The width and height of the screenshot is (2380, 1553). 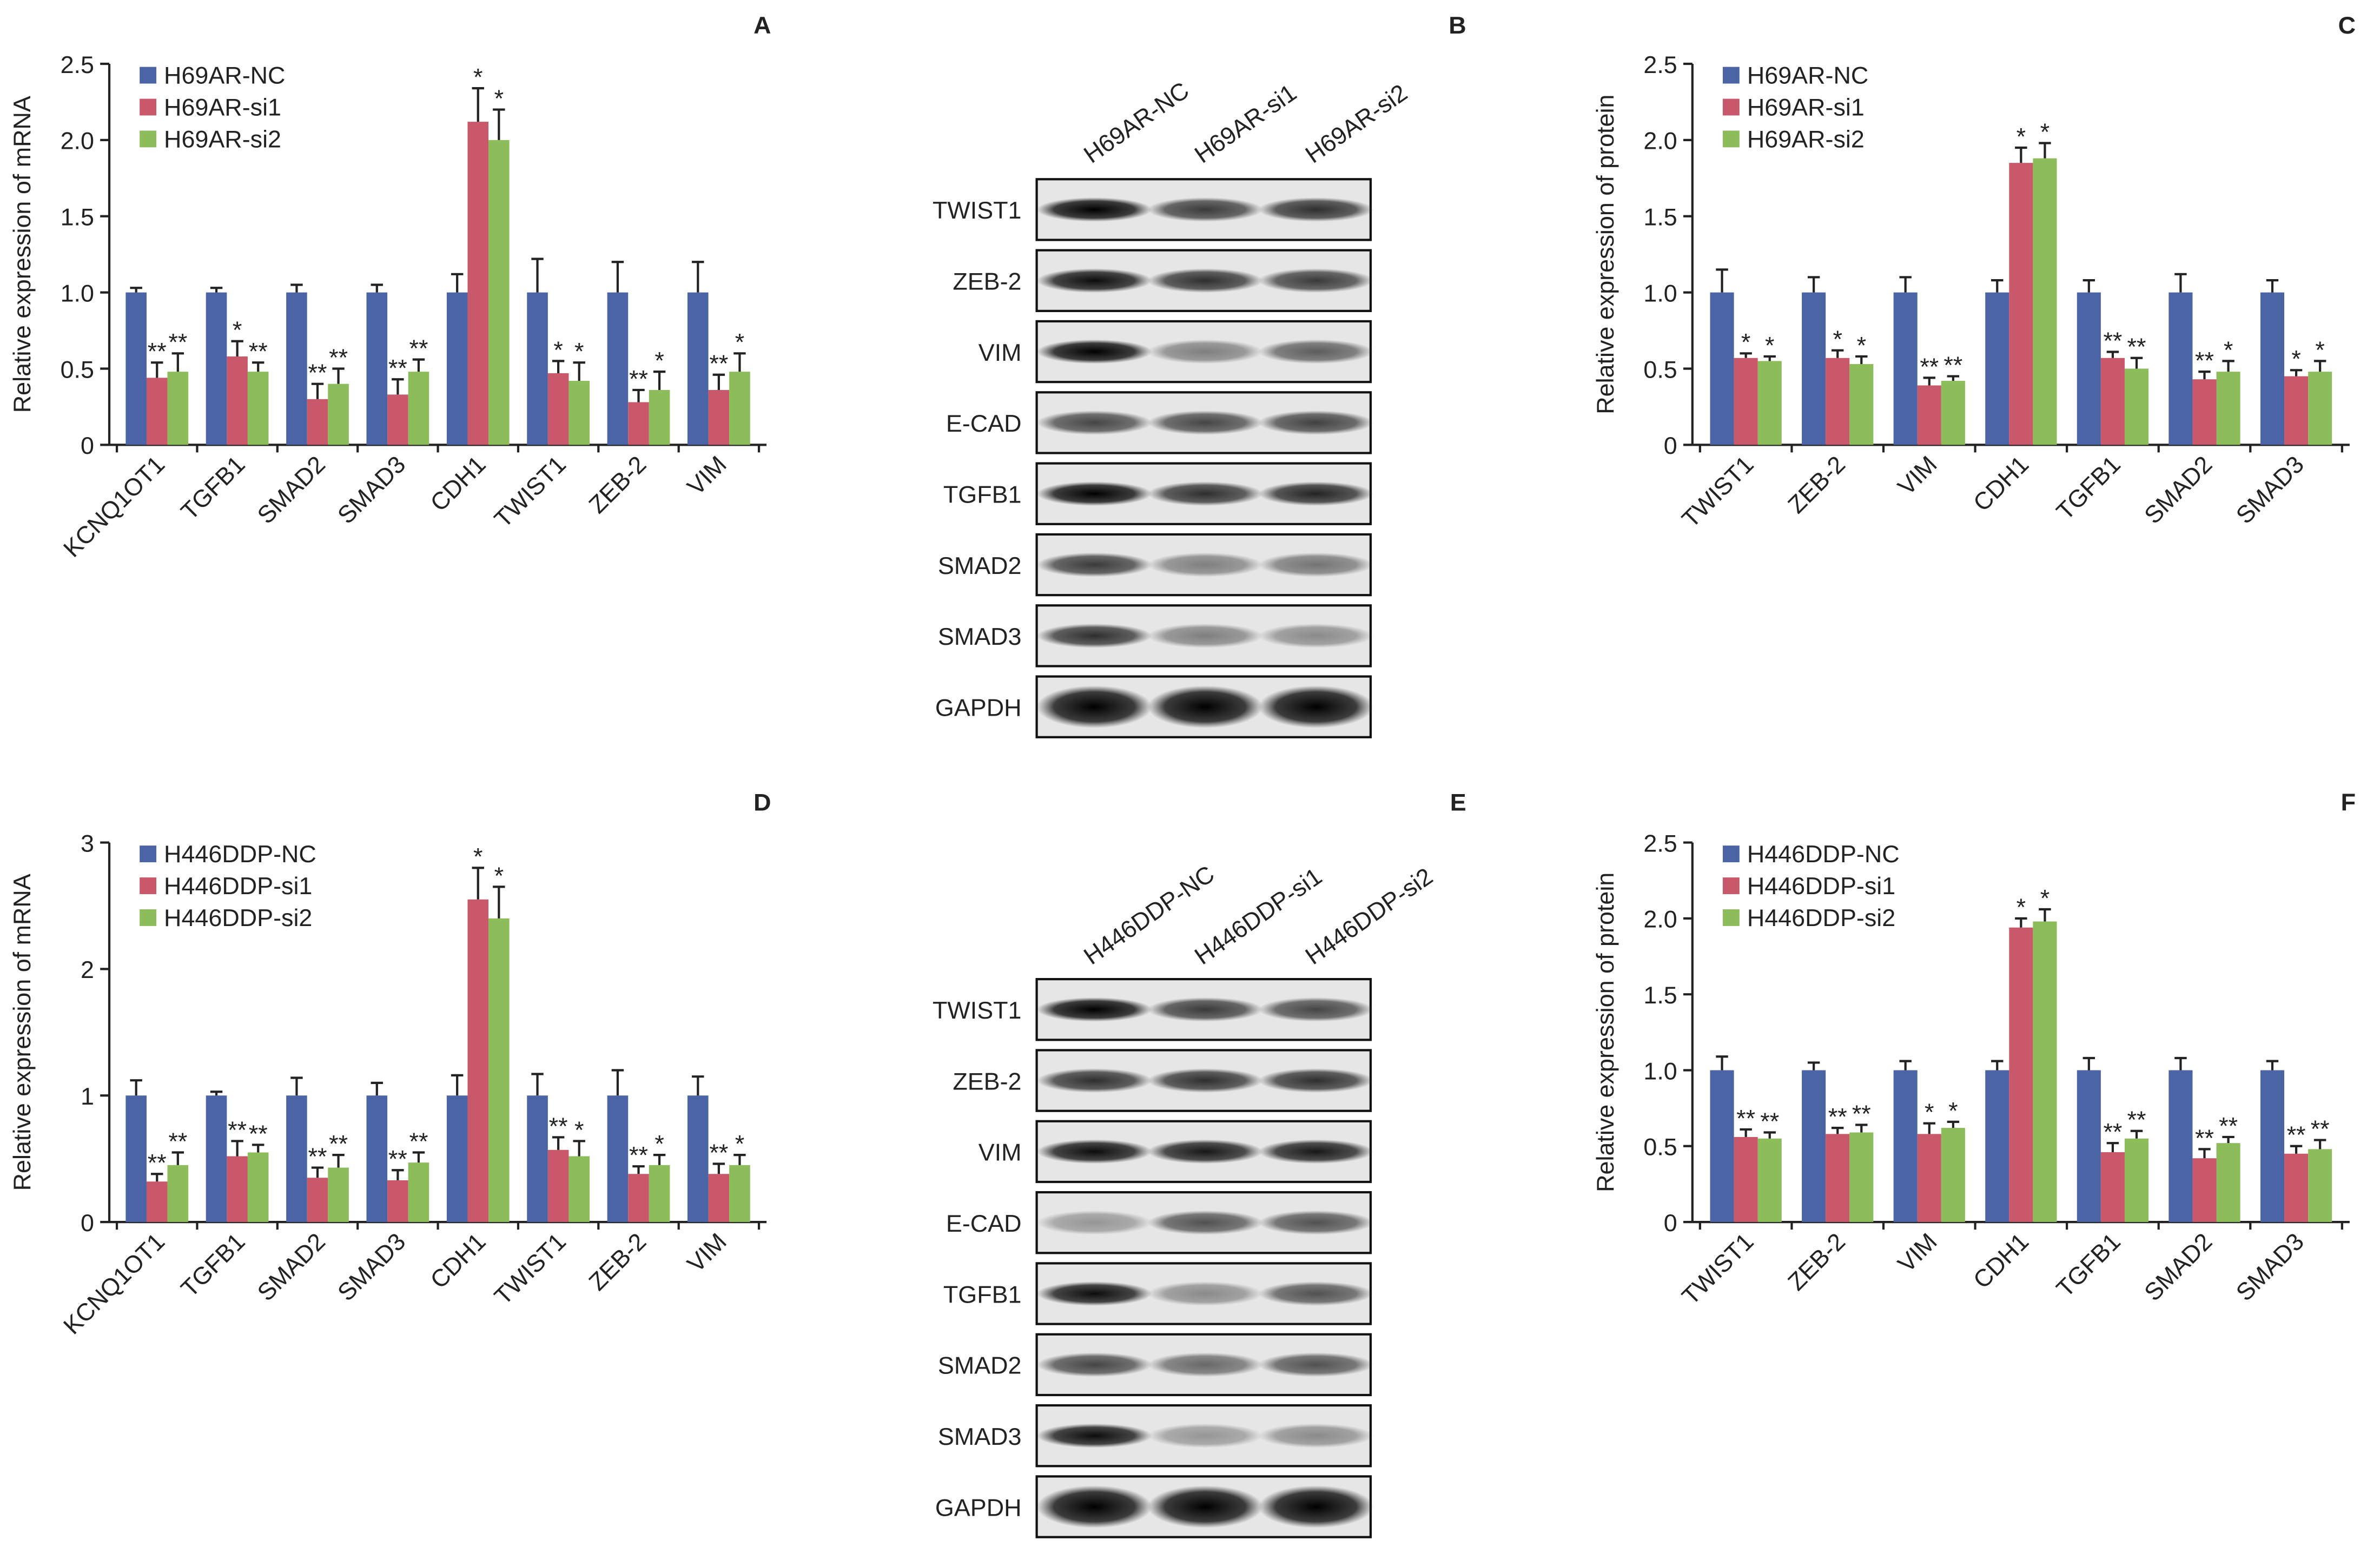 What do you see at coordinates (87, 446) in the screenshot?
I see `y-tick-label: 0` at bounding box center [87, 446].